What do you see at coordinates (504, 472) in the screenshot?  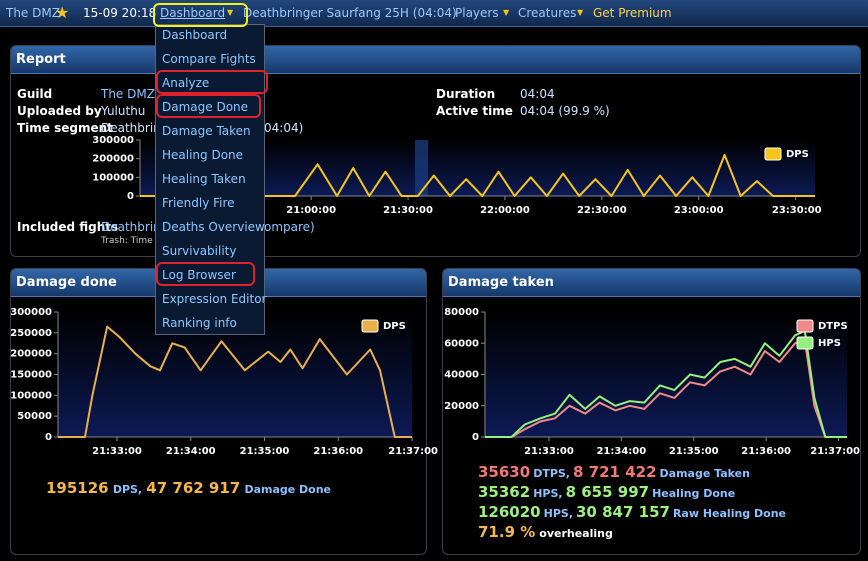 I see `stat-value: 35630` at bounding box center [504, 472].